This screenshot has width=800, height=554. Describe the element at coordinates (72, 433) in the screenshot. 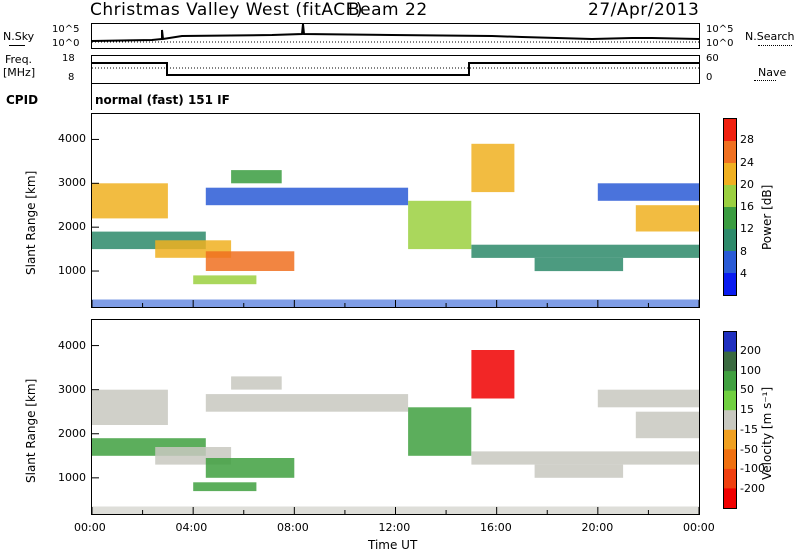

I see `velocity-ytick-label: 2000` at that location.